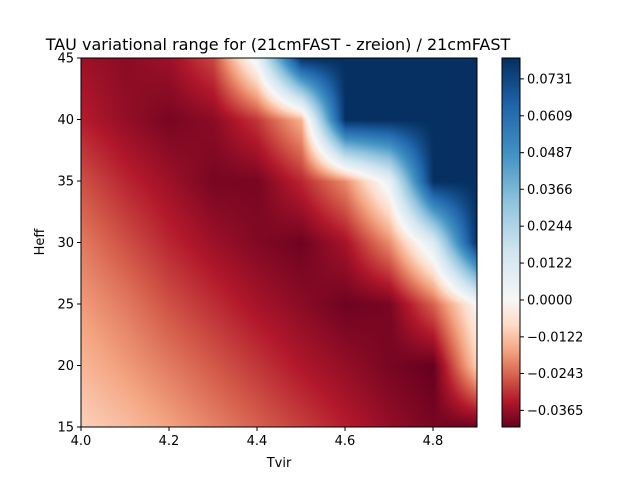  What do you see at coordinates (550, 79) in the screenshot?
I see `colorbar-tick-label: 0.0731` at bounding box center [550, 79].